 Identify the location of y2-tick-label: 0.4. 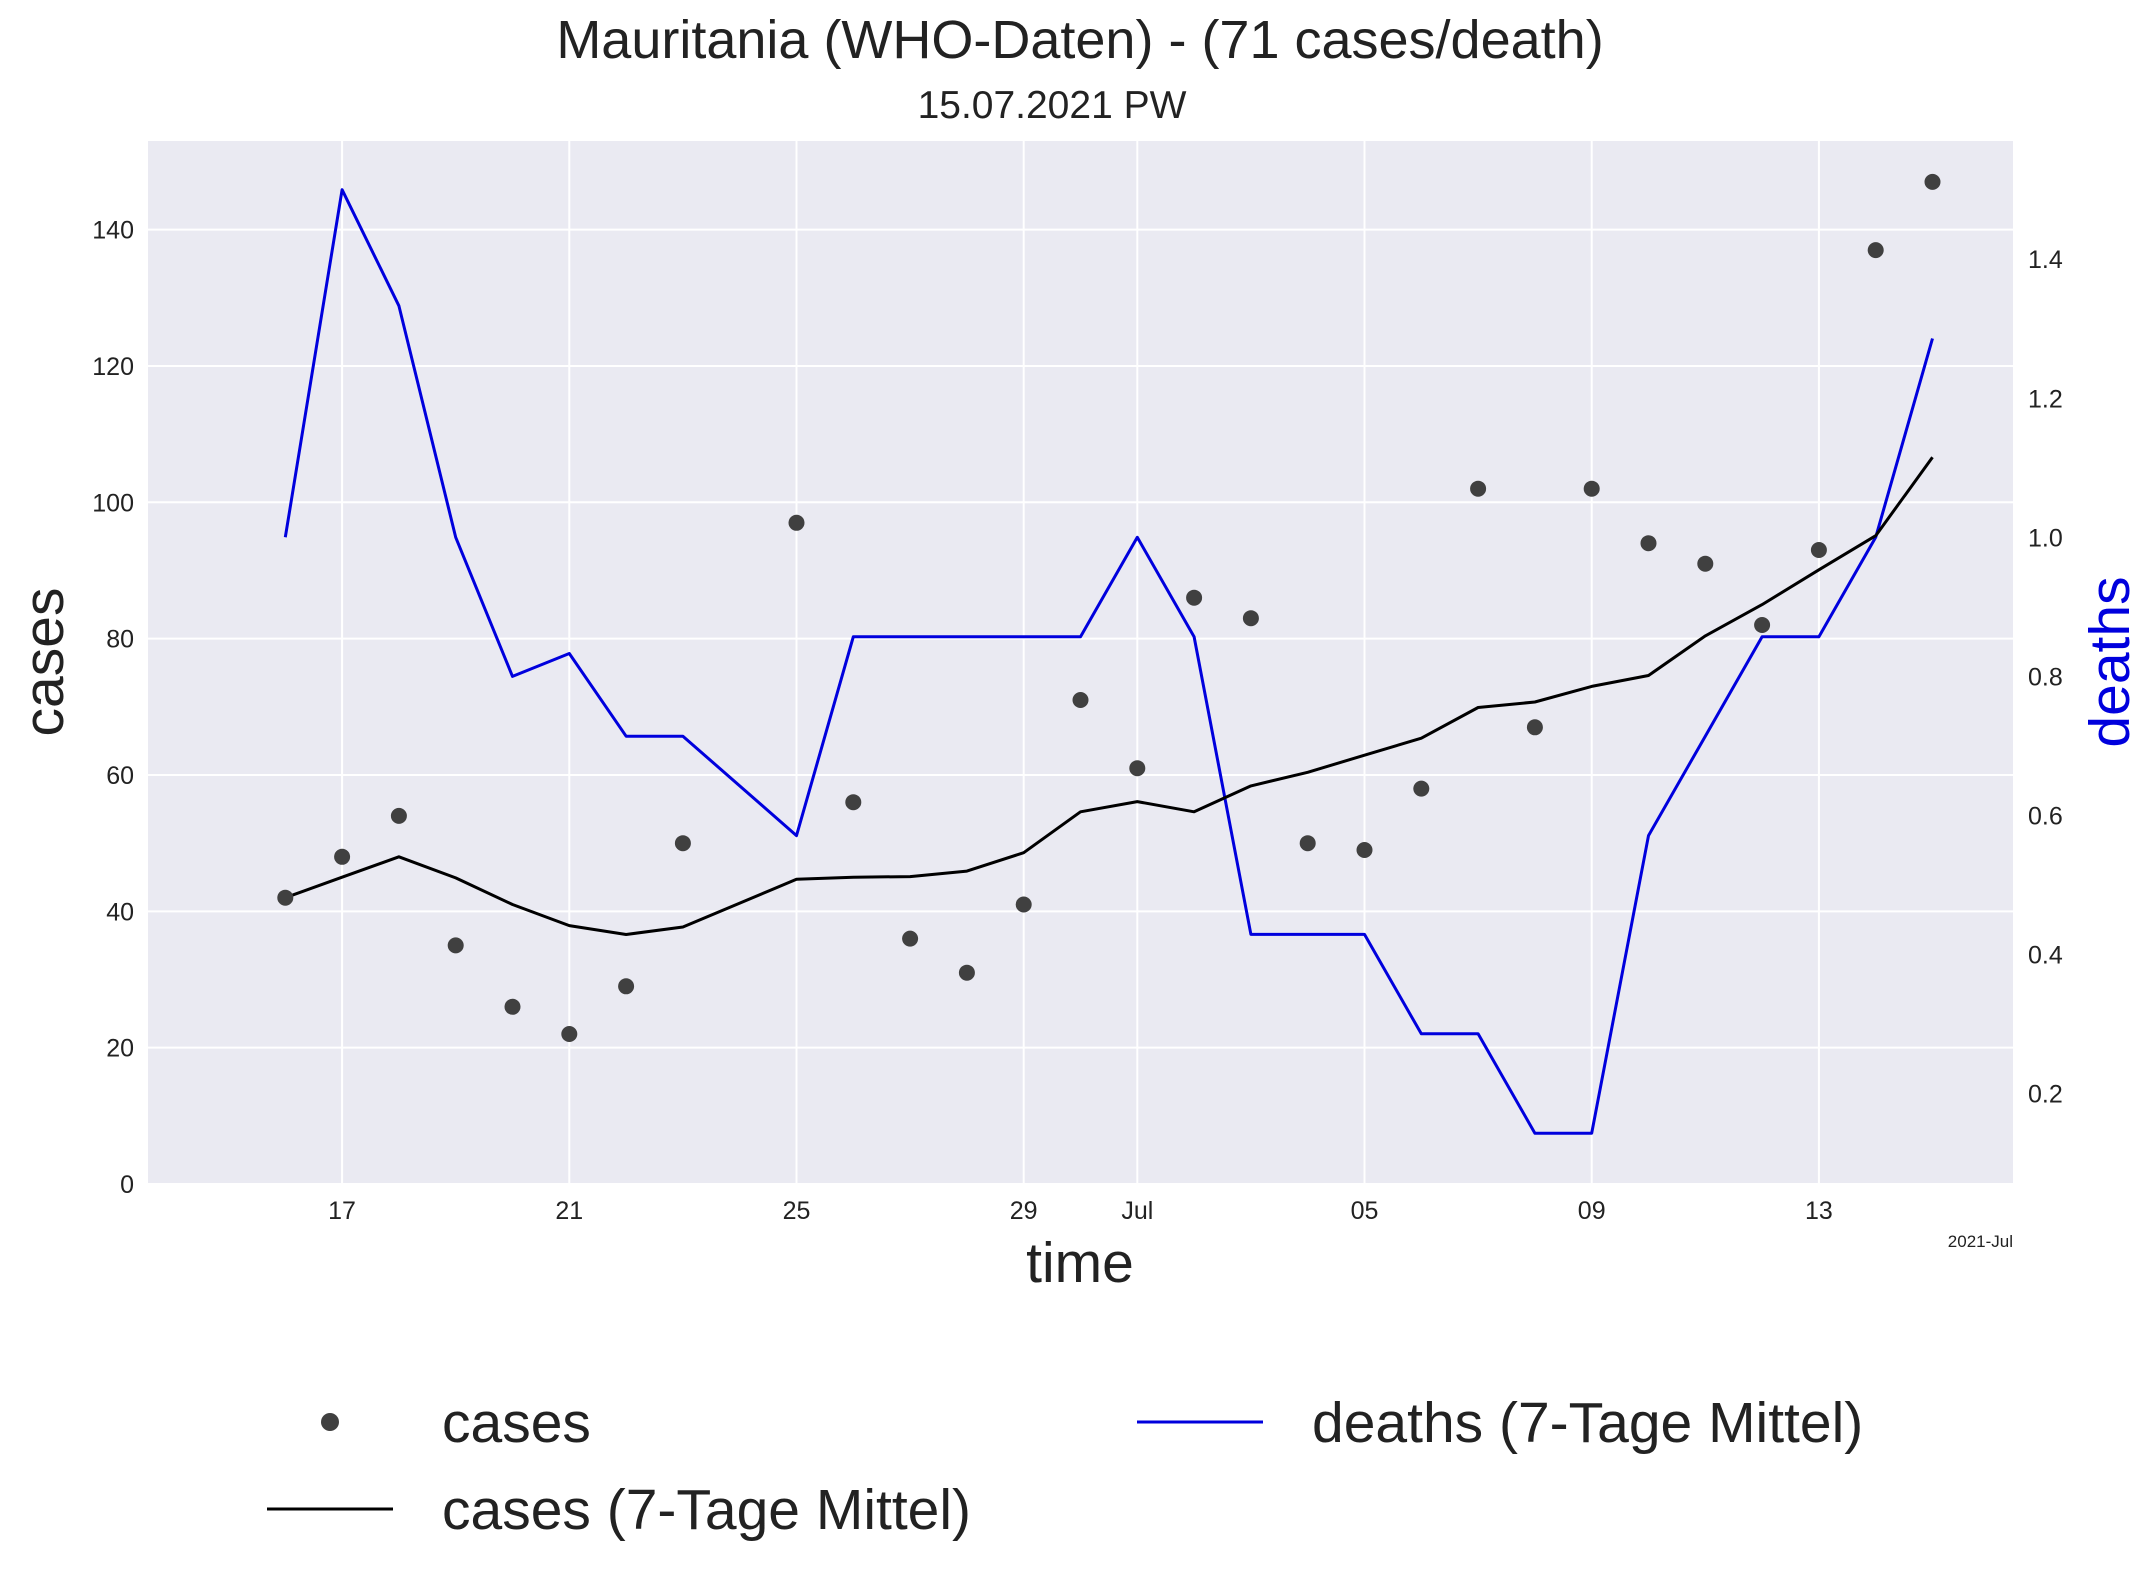
(2045, 956).